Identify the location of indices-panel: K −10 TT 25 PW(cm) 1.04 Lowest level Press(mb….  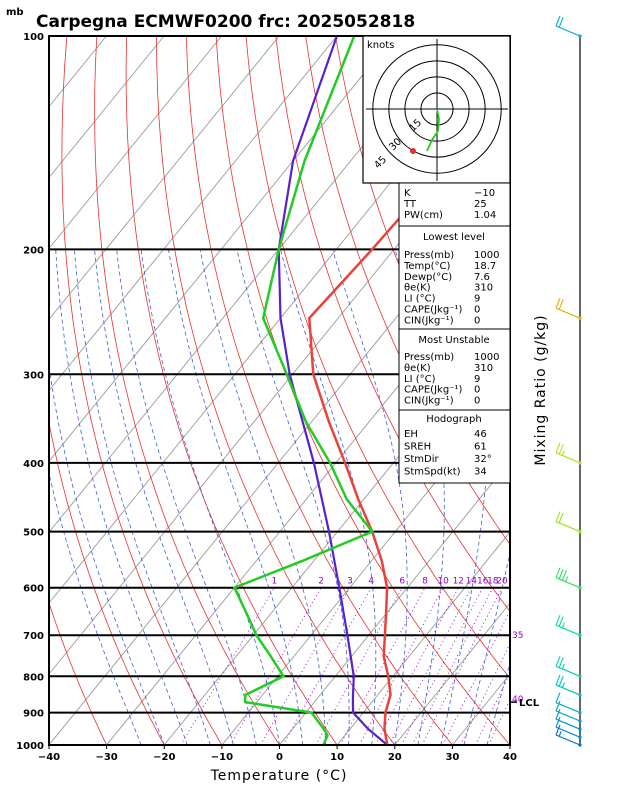
(454, 333).